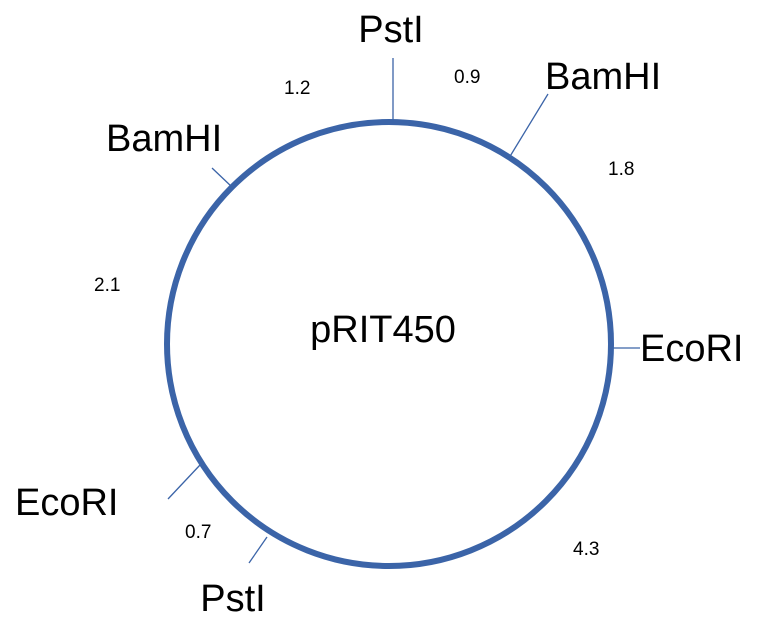 The width and height of the screenshot is (771, 631). What do you see at coordinates (528, 126) in the screenshot?
I see `tick-bamhi-right` at bounding box center [528, 126].